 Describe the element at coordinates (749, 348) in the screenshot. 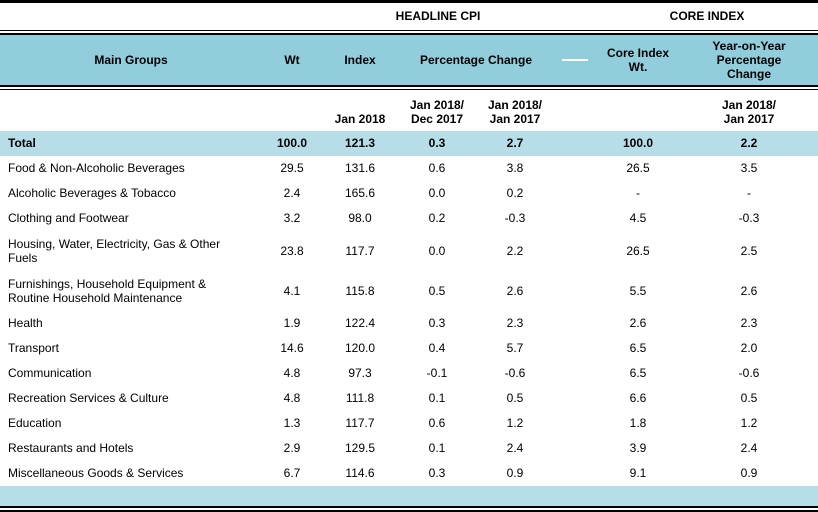

I see `core-yoy-value: 2.0` at that location.